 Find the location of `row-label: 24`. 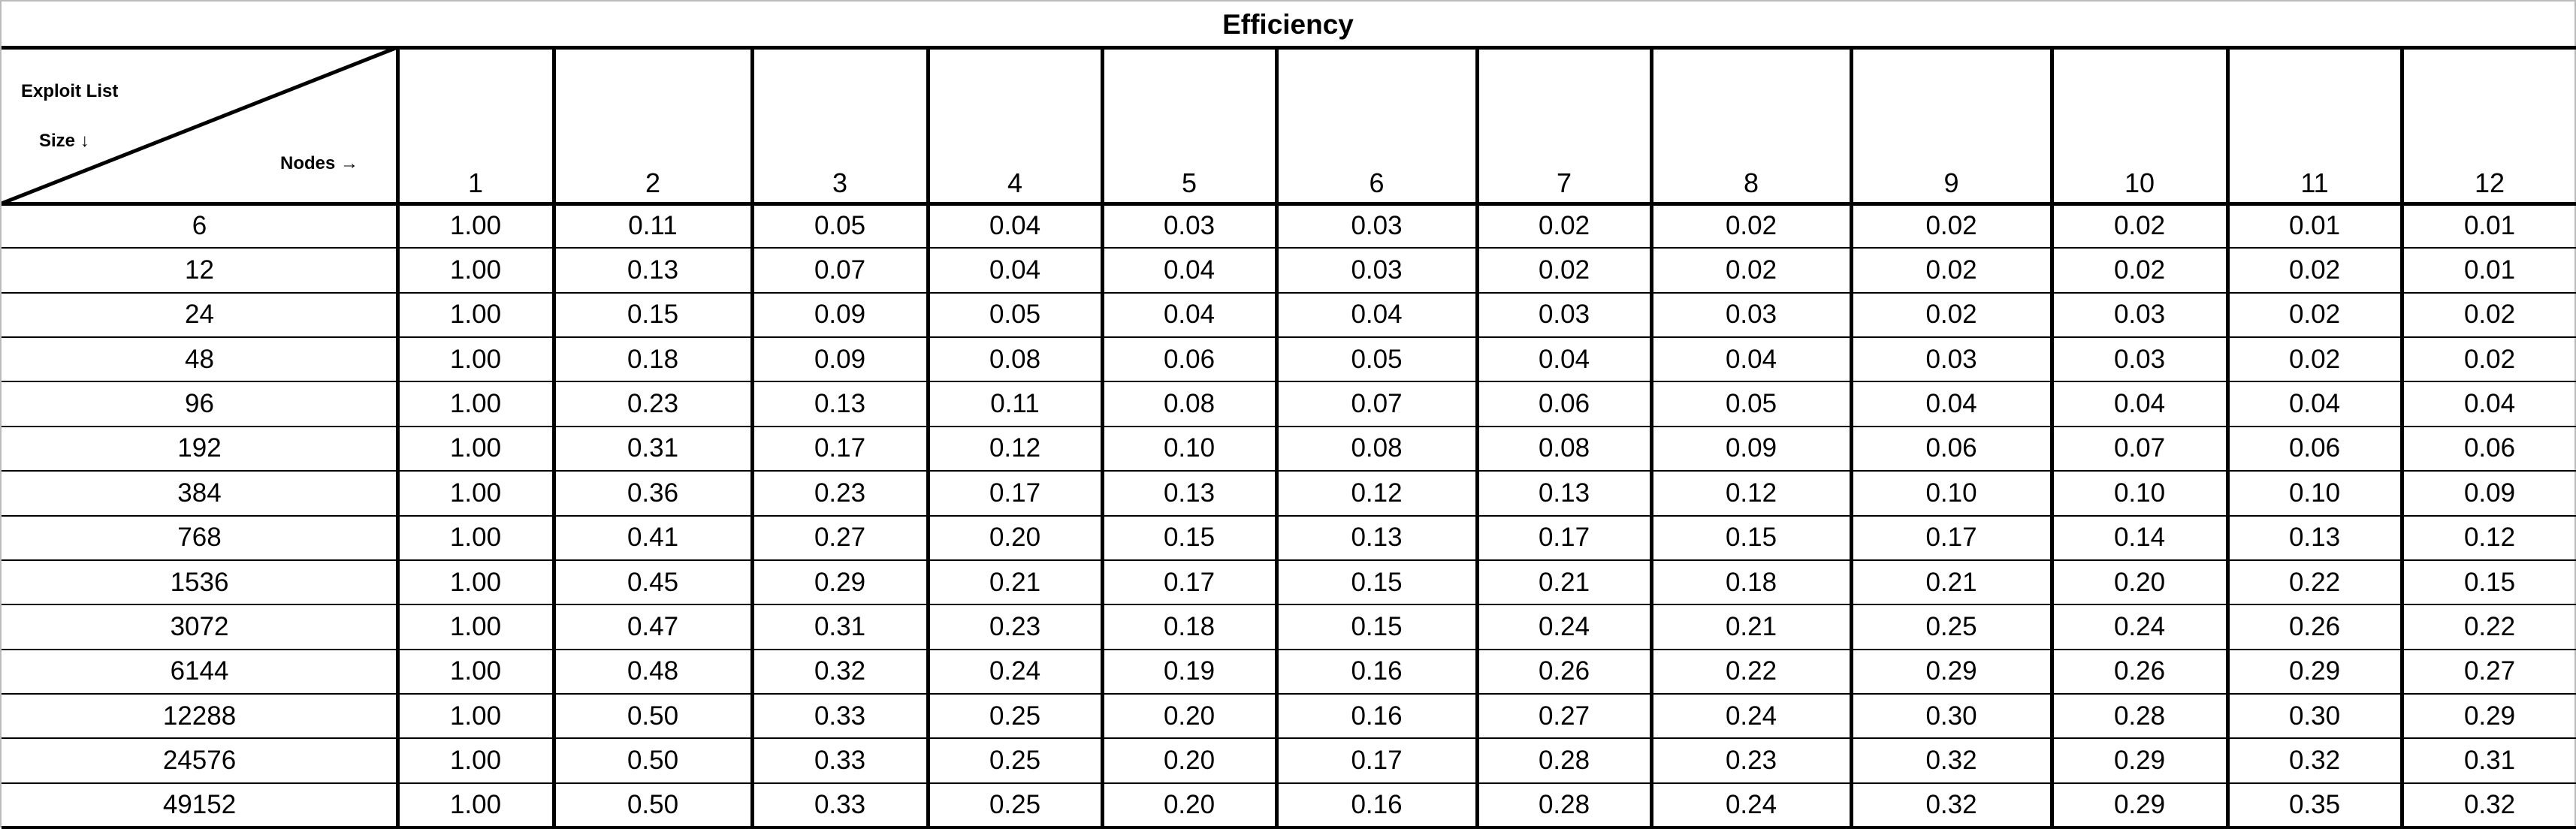

row-label: 24 is located at coordinates (199, 315).